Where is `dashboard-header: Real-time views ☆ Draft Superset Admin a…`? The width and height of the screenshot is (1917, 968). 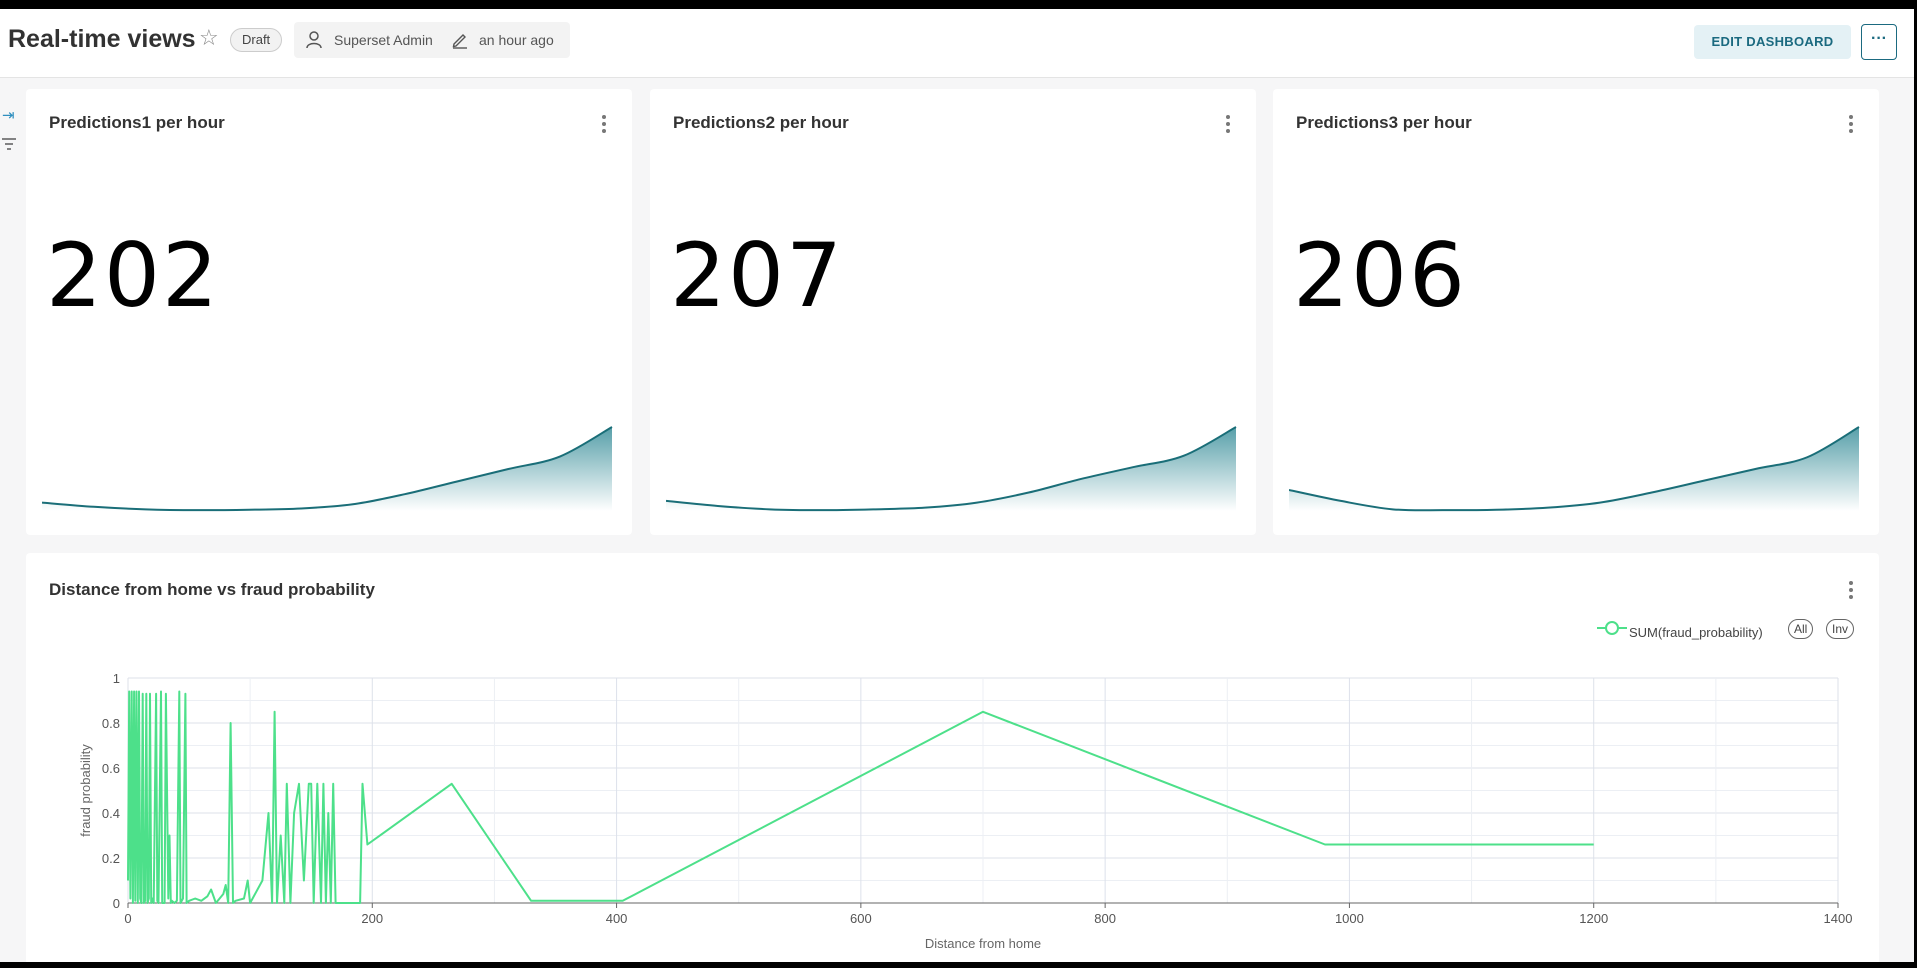
dashboard-header: Real-time views ☆ Draft Superset Admin a… is located at coordinates (957, 43).